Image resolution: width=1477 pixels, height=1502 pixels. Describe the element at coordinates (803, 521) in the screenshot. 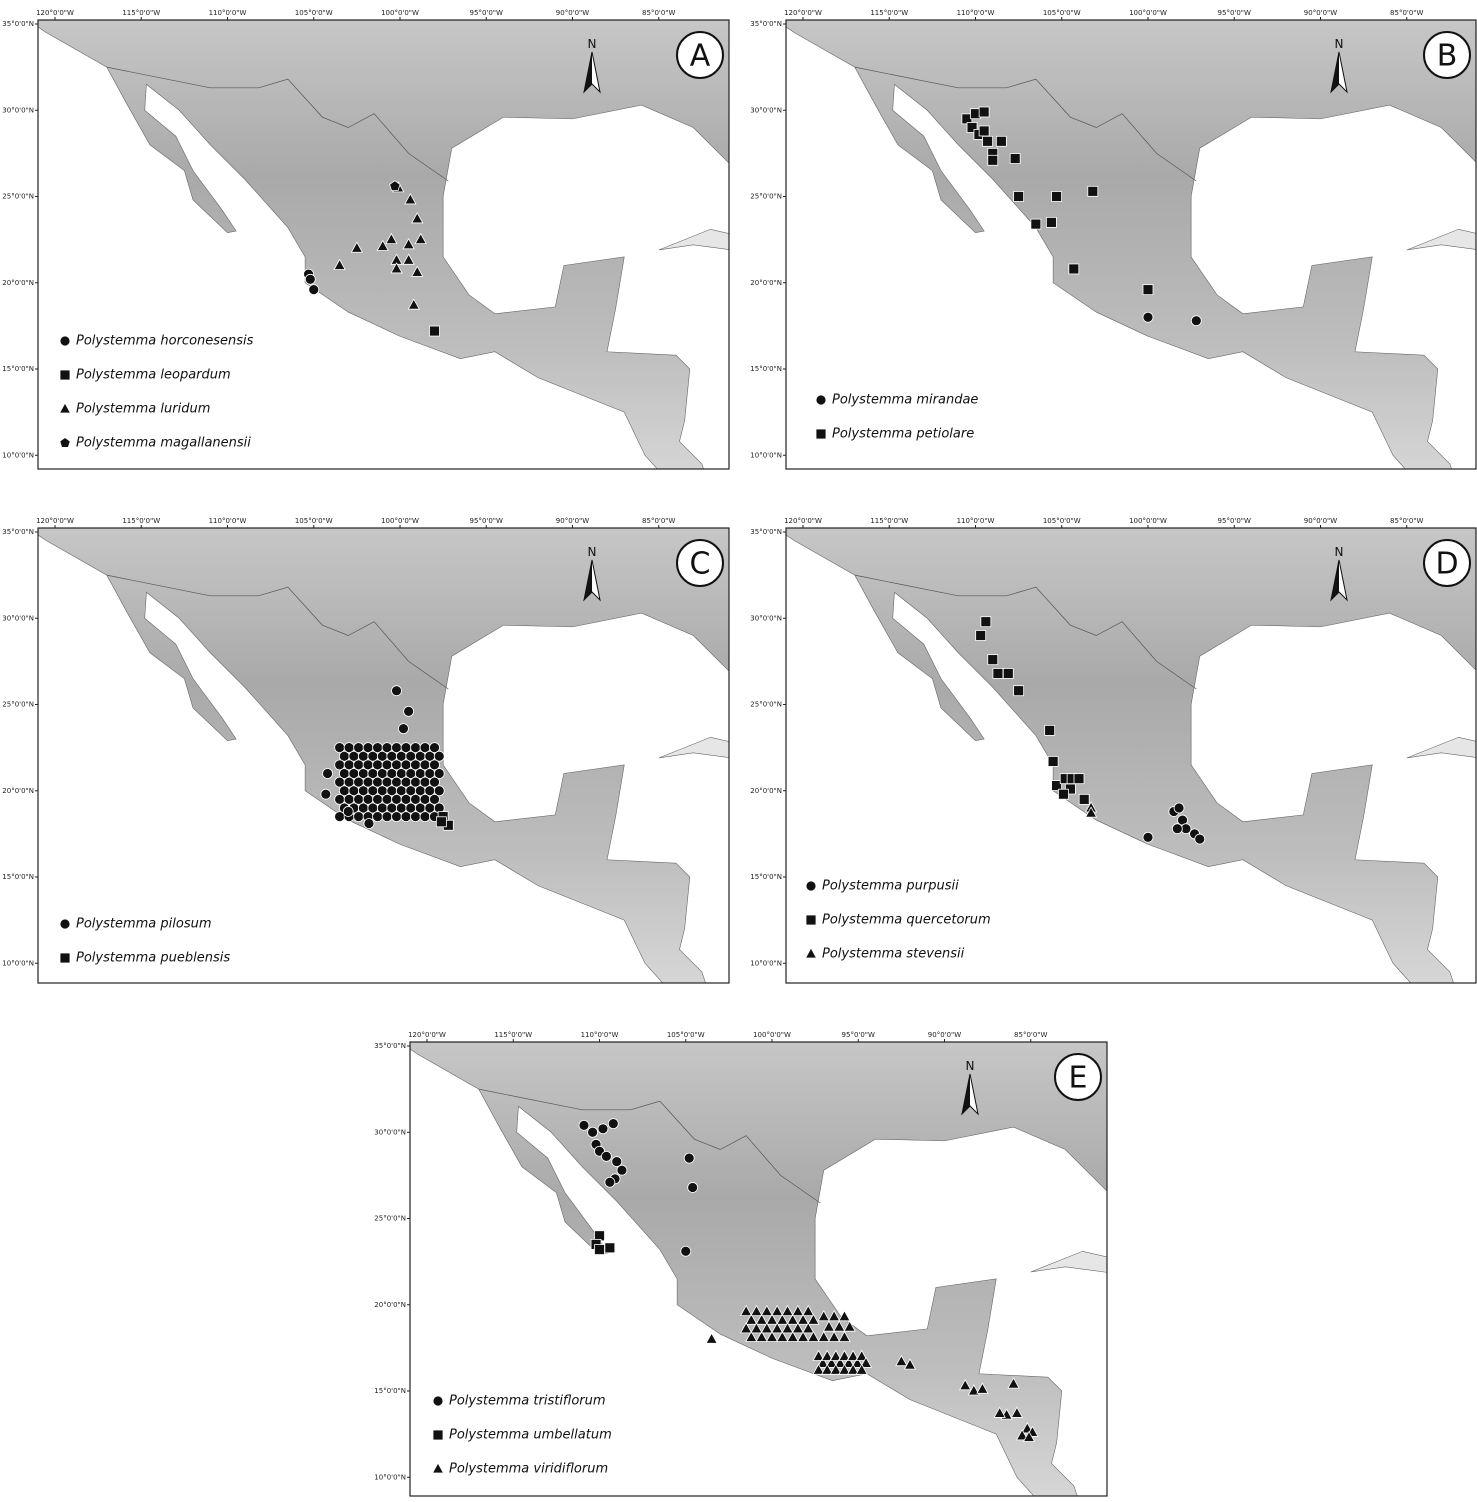

I see `longitude-label: 120°0'0"W` at that location.